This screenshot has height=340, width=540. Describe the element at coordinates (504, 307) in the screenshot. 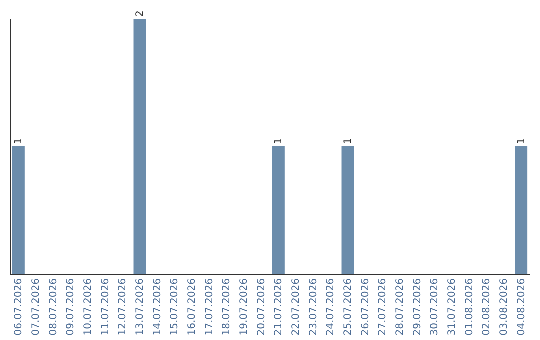

I see `x-tick-label: 03.08.2026` at that location.